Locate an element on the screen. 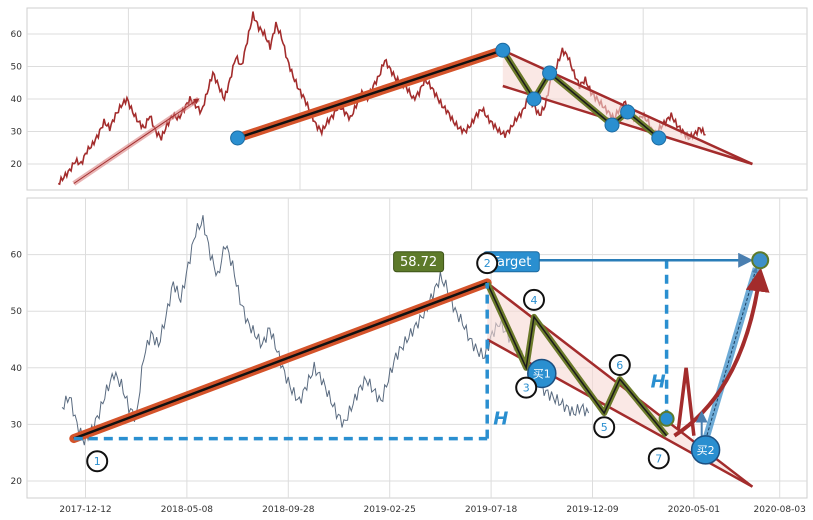 The image size is (813, 520). x-tick-label: 2018-09-28 is located at coordinates (288, 510).